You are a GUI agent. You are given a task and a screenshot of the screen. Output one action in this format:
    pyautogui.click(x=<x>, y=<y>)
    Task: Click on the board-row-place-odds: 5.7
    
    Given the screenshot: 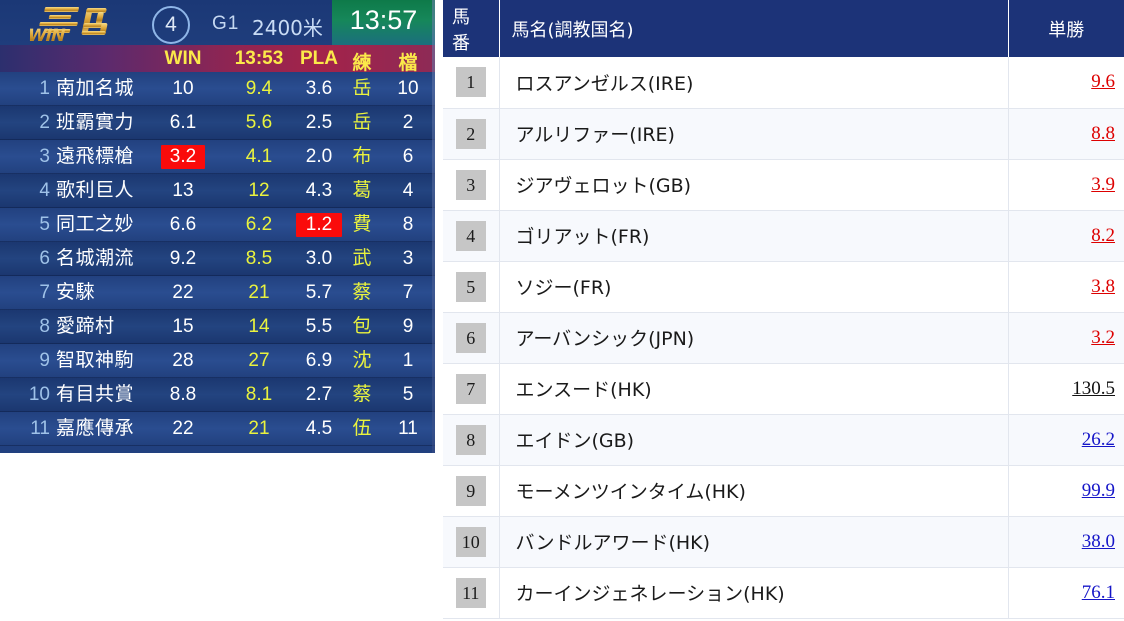 What is the action you would take?
    pyautogui.click(x=319, y=292)
    